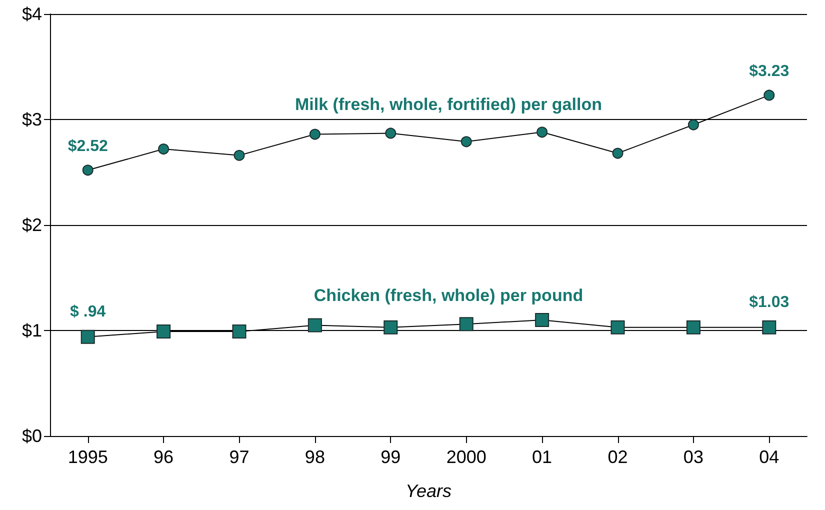 The image size is (825, 510). I want to click on x-tick-label: 96, so click(164, 457).